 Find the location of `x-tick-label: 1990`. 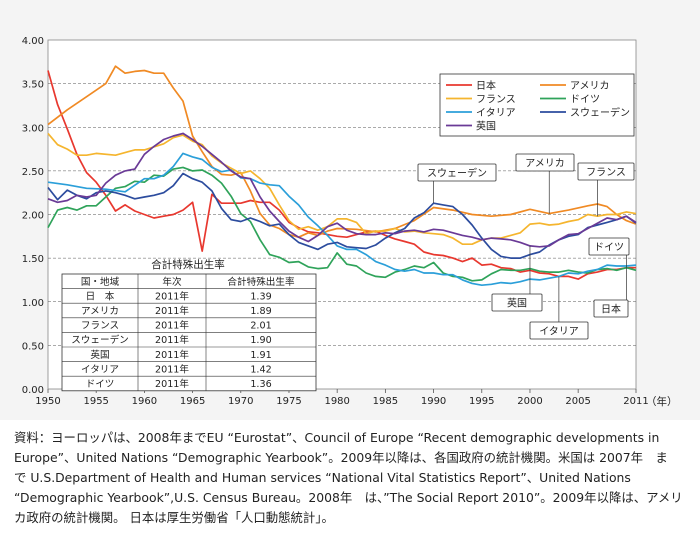

x-tick-label: 1990 is located at coordinates (433, 401).